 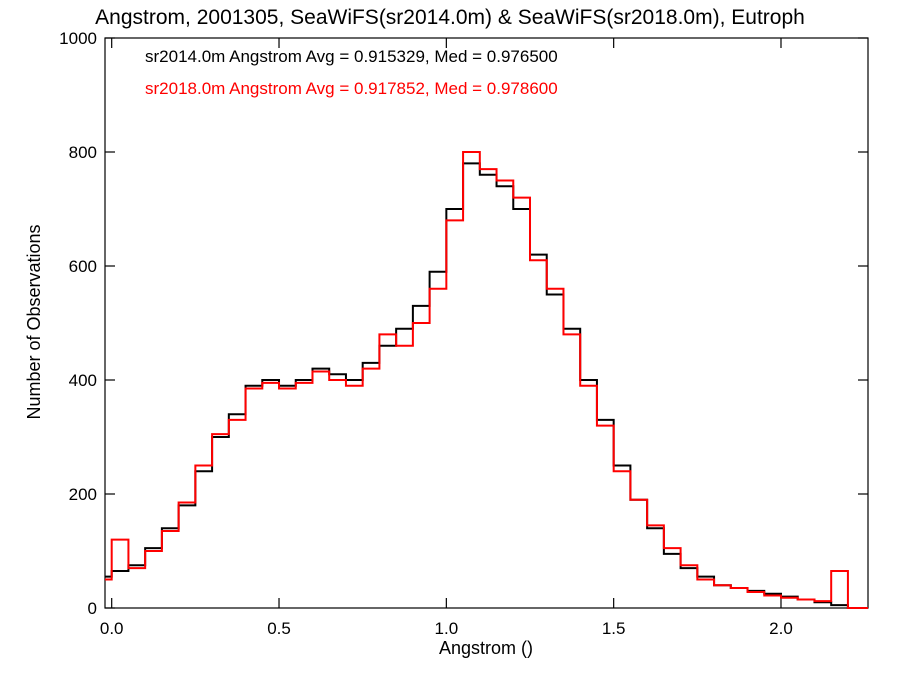 I want to click on y-tick-label: 600, so click(x=83, y=266).